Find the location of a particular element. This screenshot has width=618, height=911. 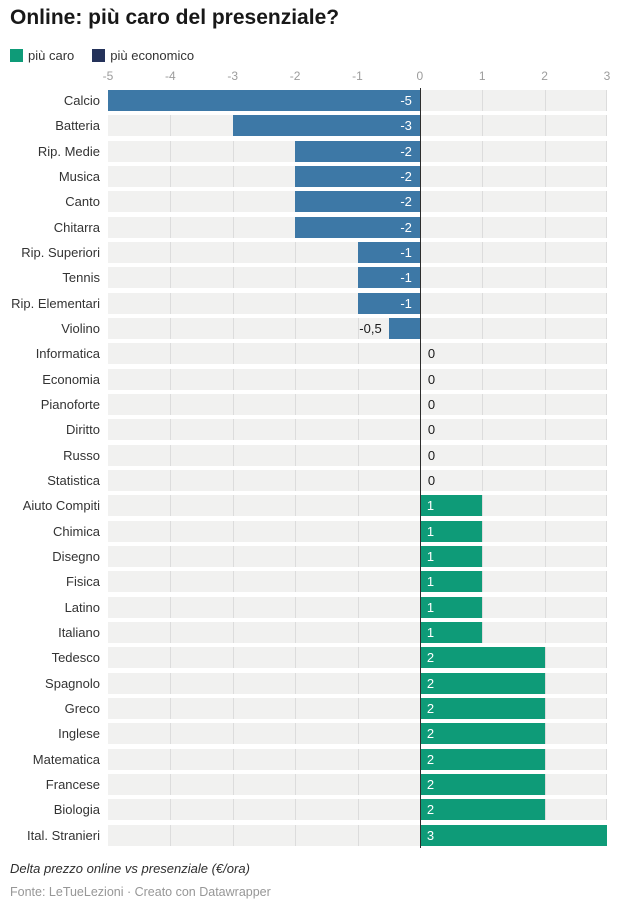

row-band: 3 is located at coordinates (357, 835).